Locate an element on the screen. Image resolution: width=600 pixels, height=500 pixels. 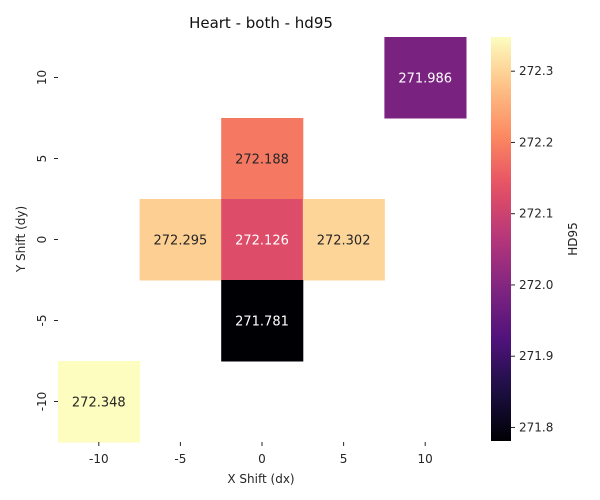
cell-value-label: 272.295 is located at coordinates (181, 241).